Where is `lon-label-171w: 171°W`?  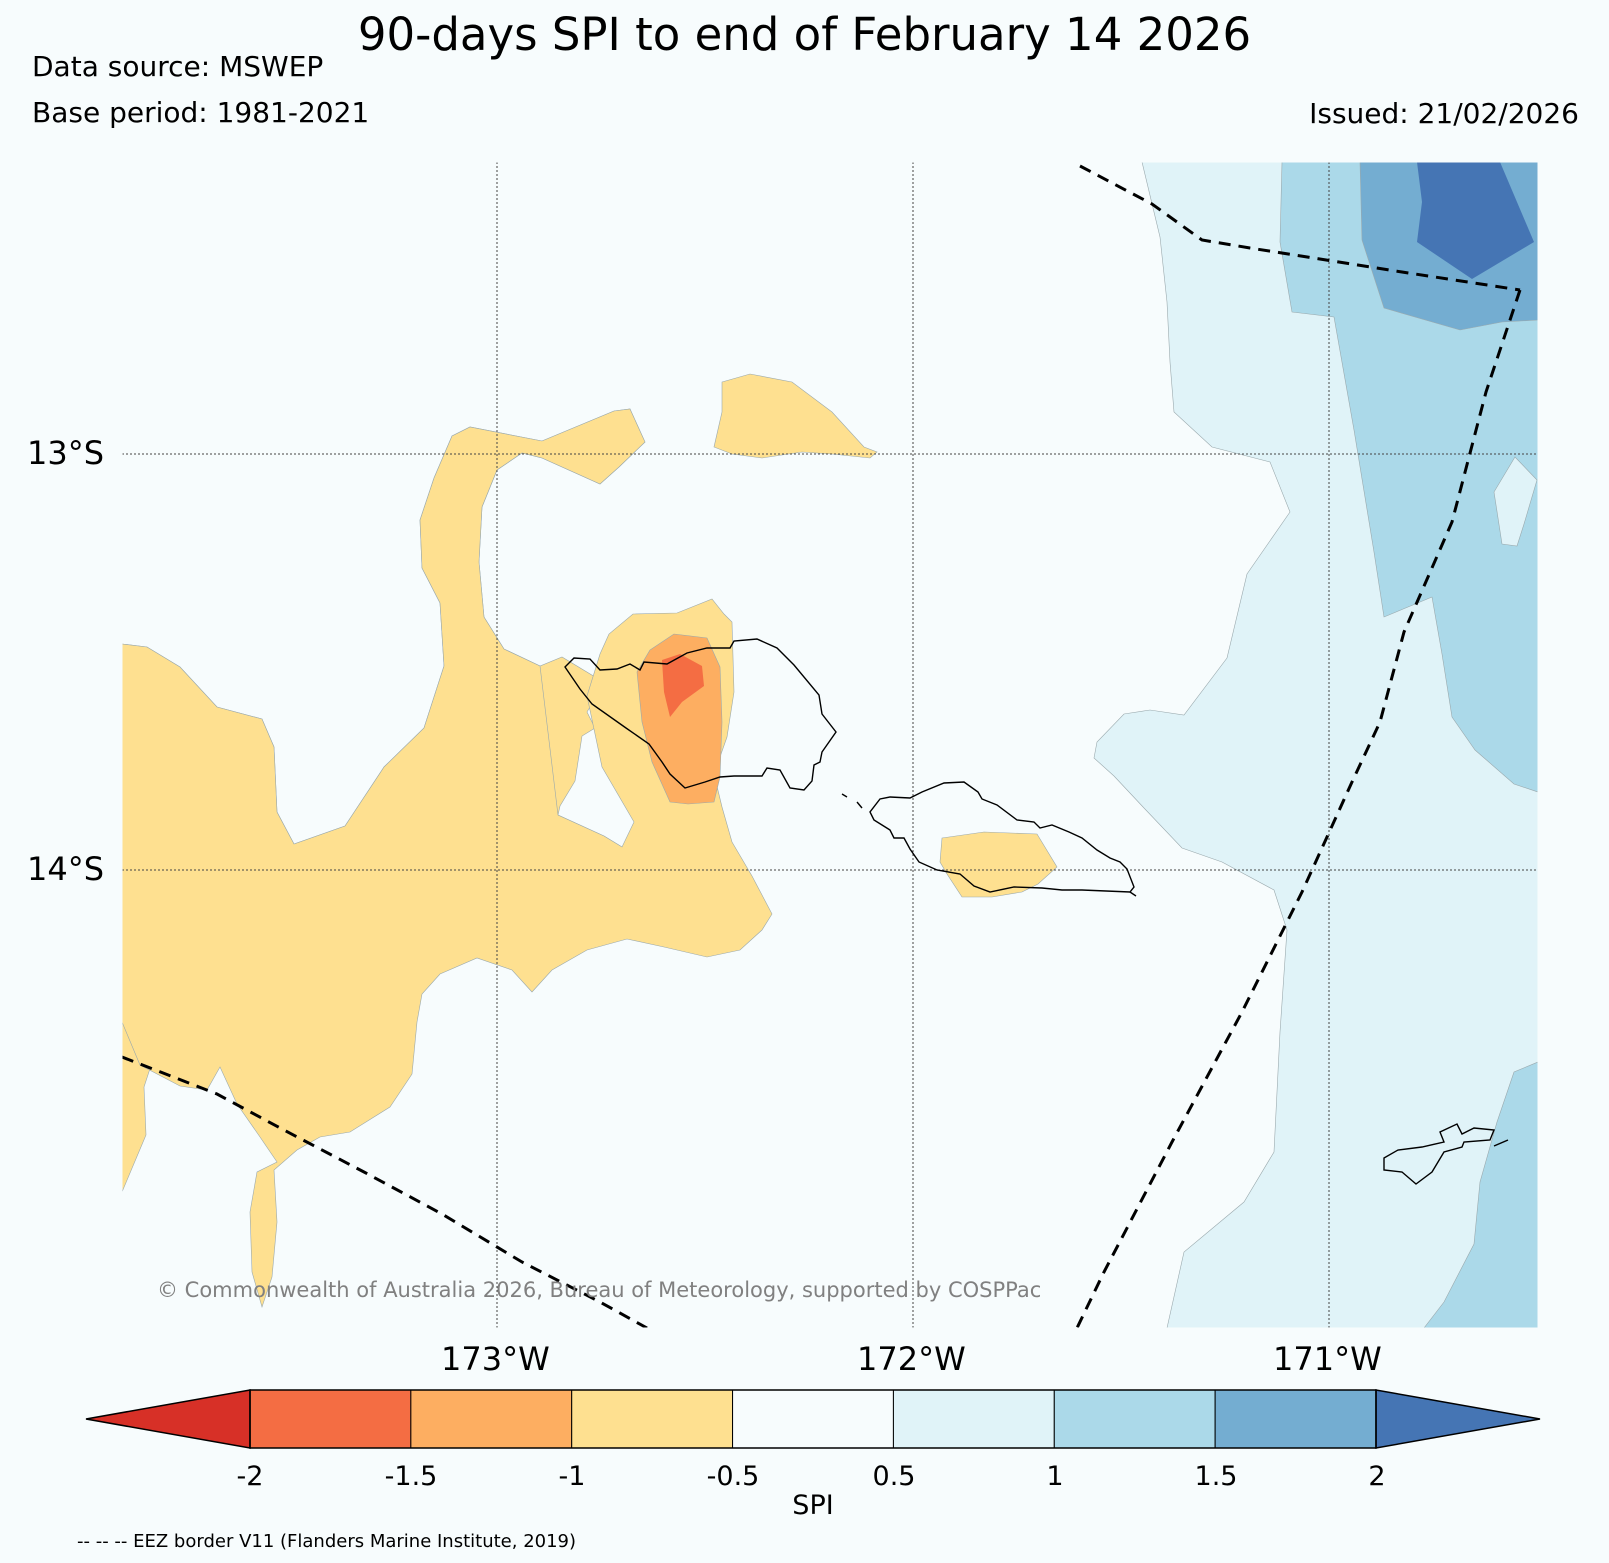 lon-label-171w: 171°W is located at coordinates (1327, 1359).